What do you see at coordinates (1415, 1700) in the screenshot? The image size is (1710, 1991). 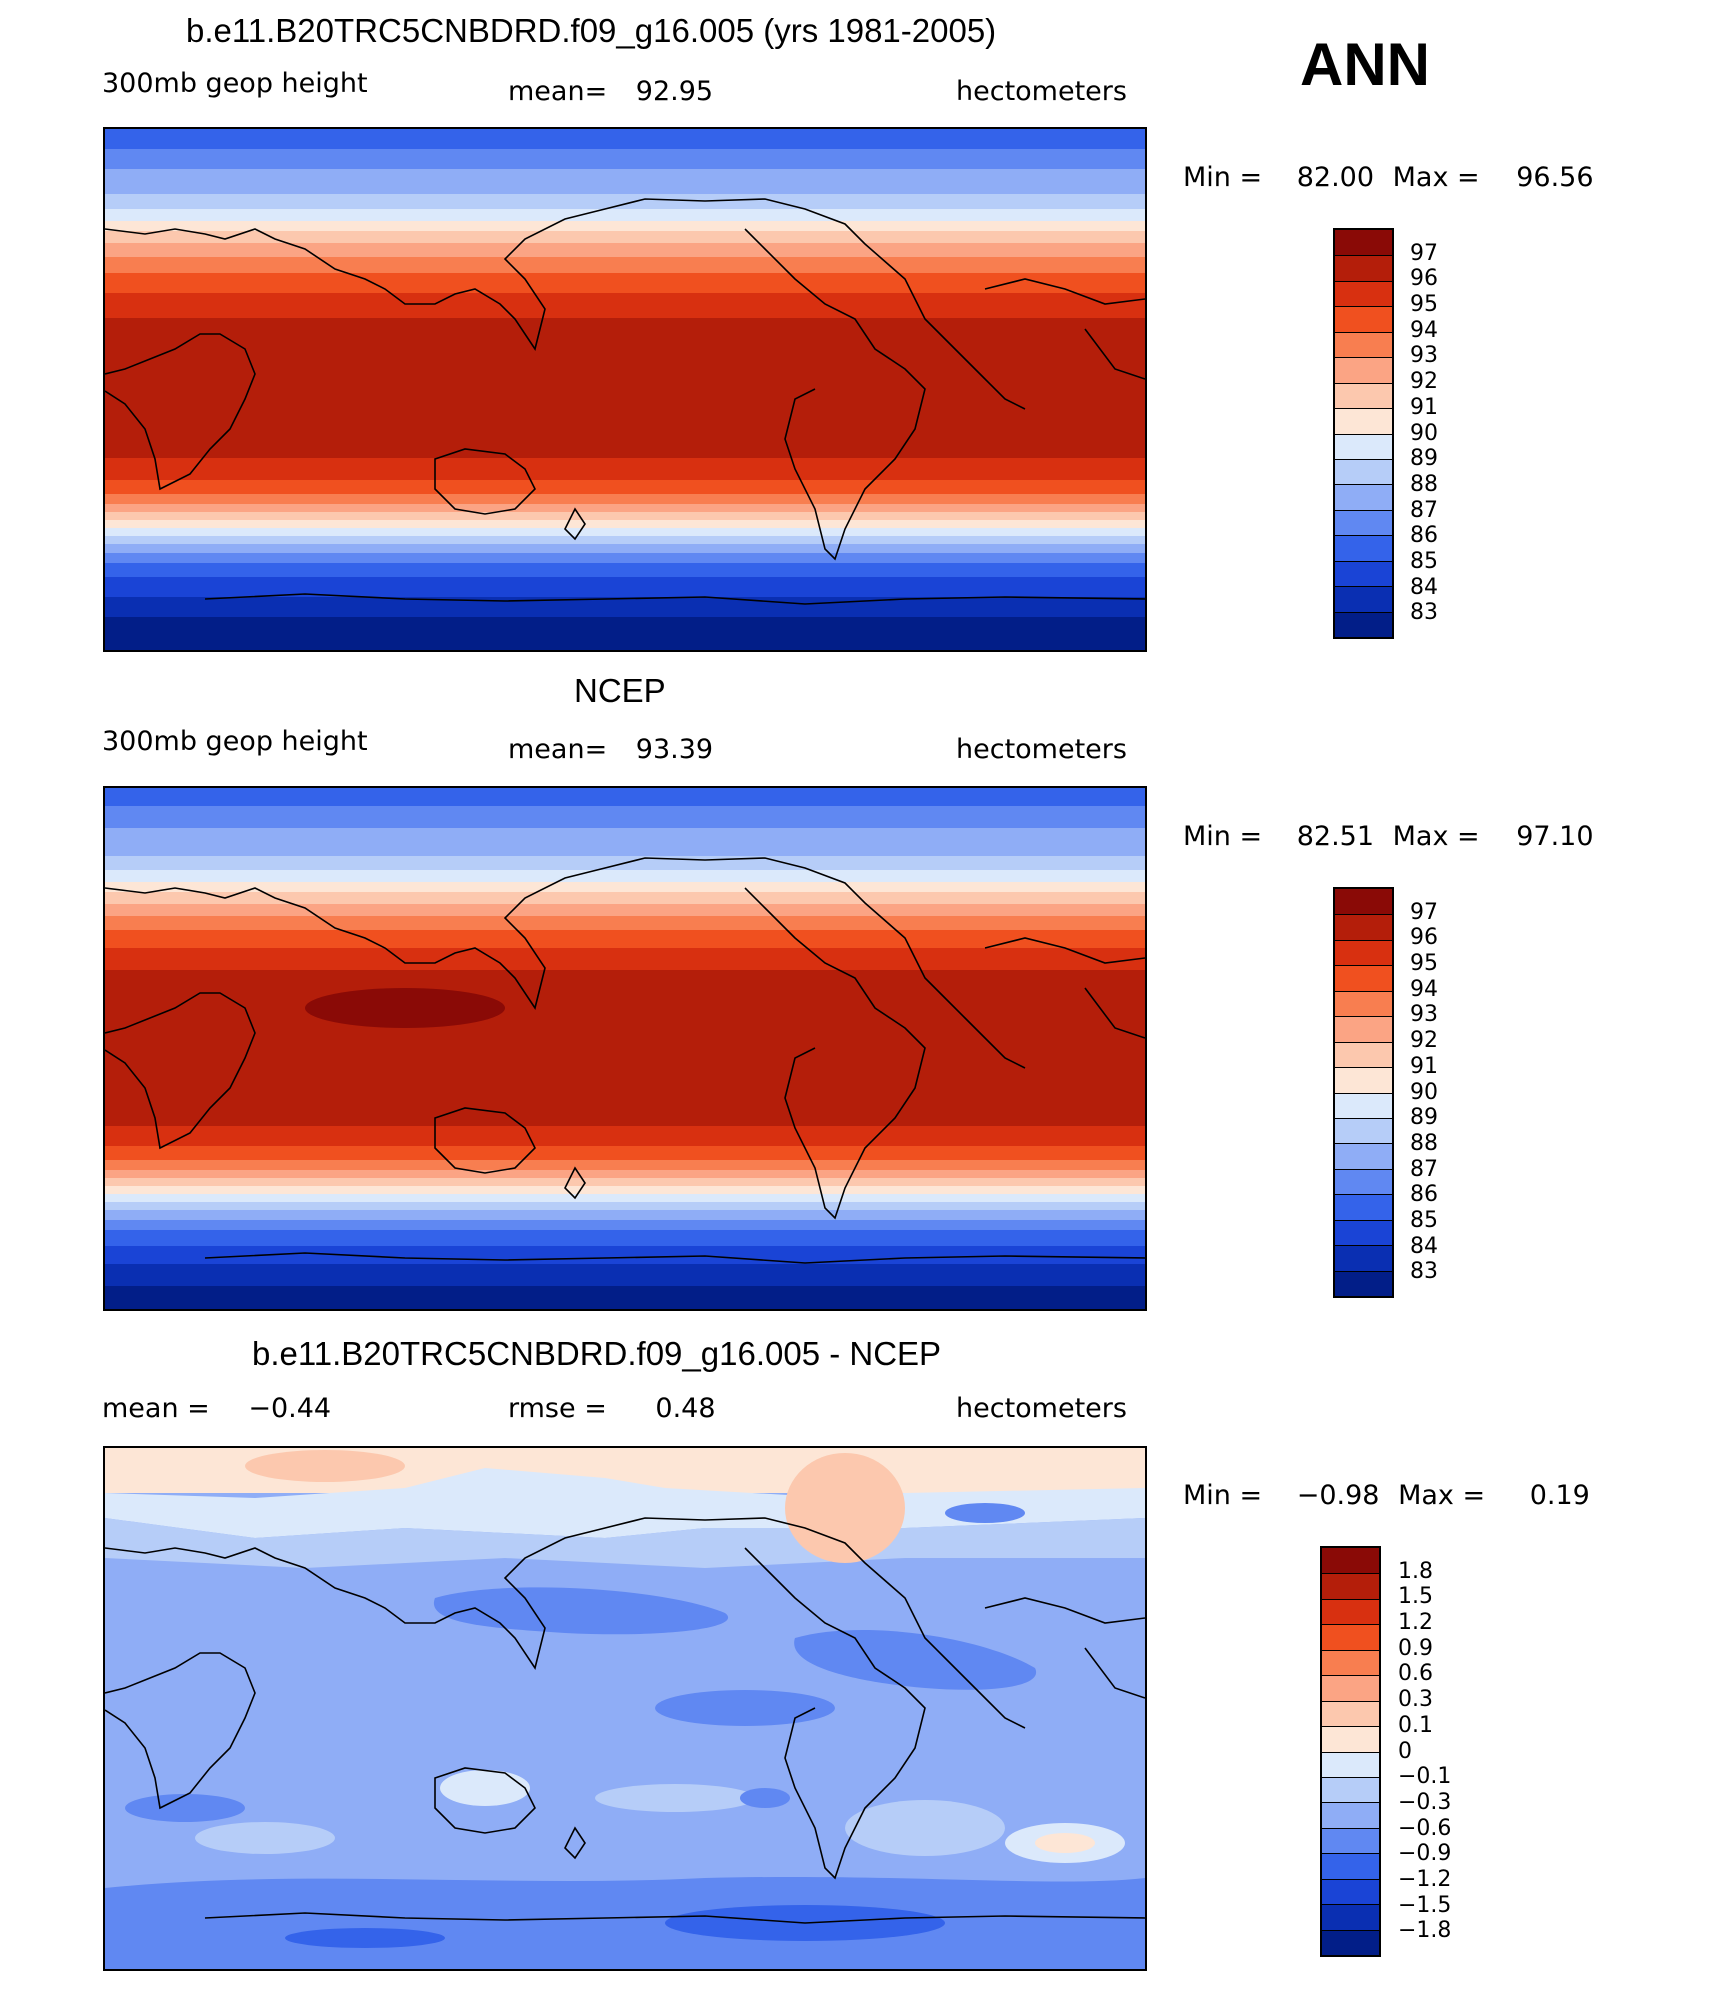 I see `colorbar-tick-label: 0.3` at bounding box center [1415, 1700].